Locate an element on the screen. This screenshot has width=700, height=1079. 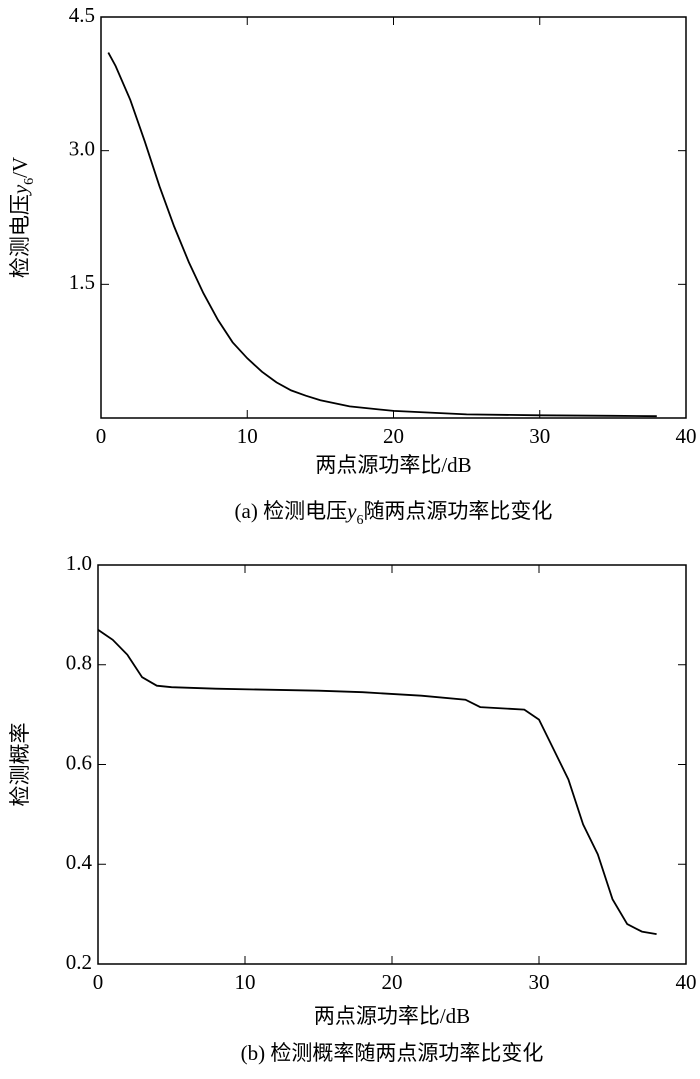
y-tick-label: 1.0 is located at coordinates (79, 563).